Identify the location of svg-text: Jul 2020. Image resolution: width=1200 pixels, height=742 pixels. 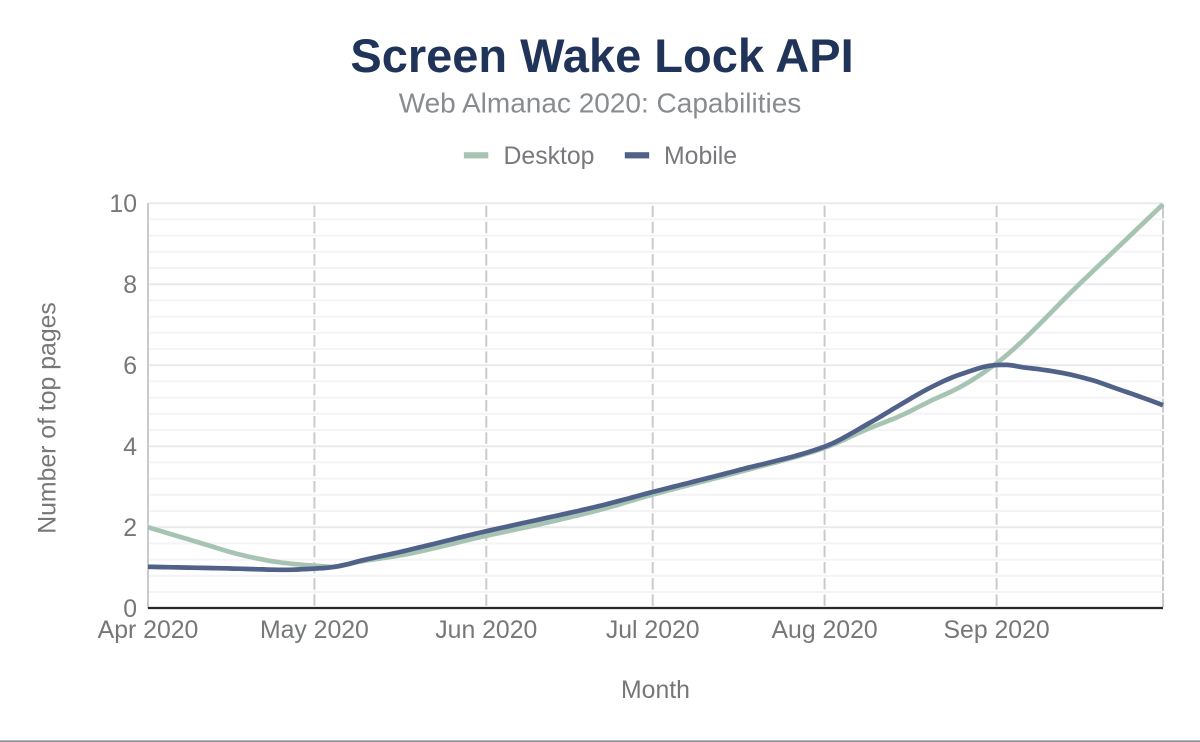
(653, 630).